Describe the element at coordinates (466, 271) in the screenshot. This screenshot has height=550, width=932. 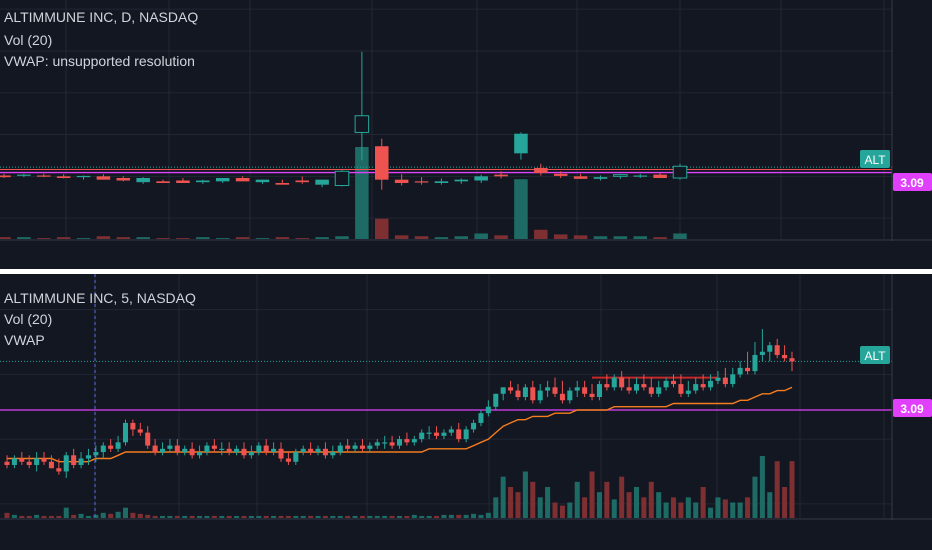
I see `panel-separator` at that location.